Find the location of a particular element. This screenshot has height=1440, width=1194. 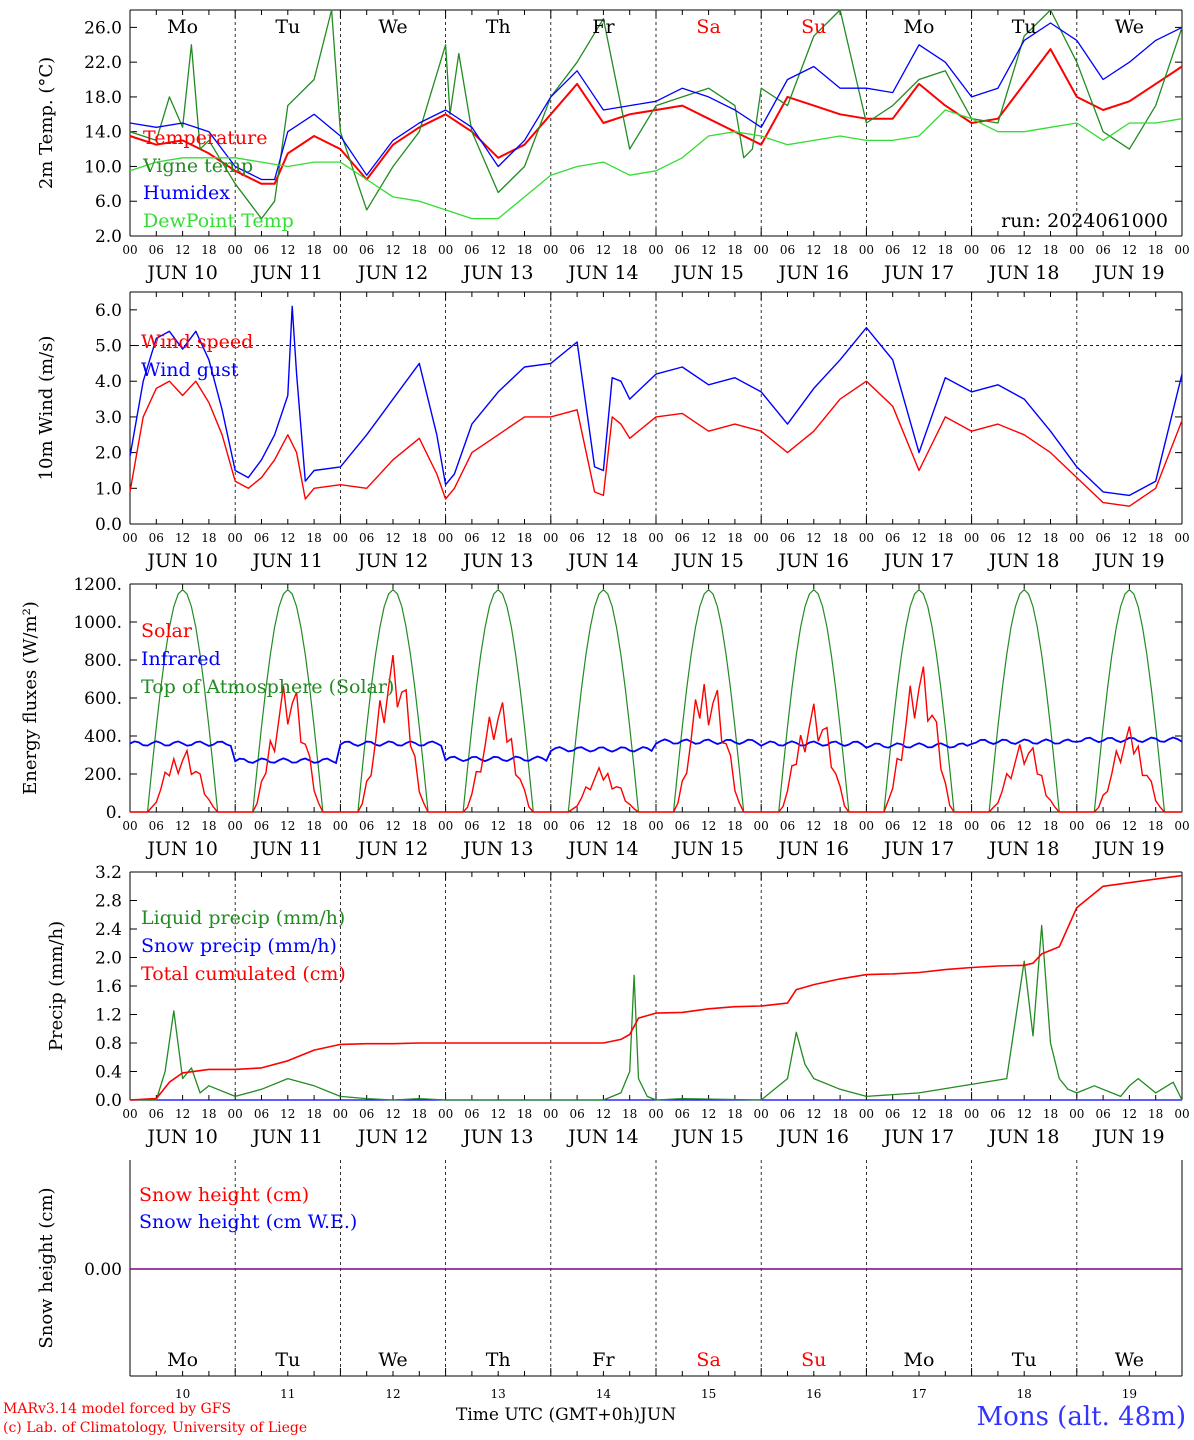

temp-tick-label: 18.0 is located at coordinates (103, 98).